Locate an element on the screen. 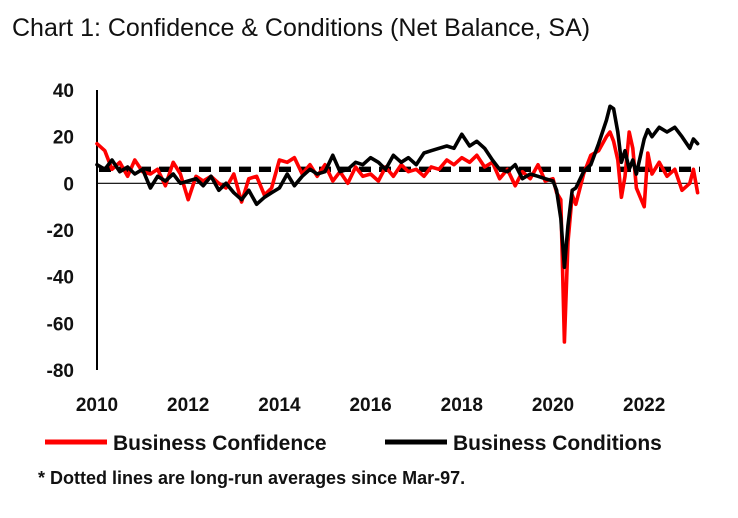 The image size is (738, 518). y-tick-label: -80 is located at coordinates (60, 371).